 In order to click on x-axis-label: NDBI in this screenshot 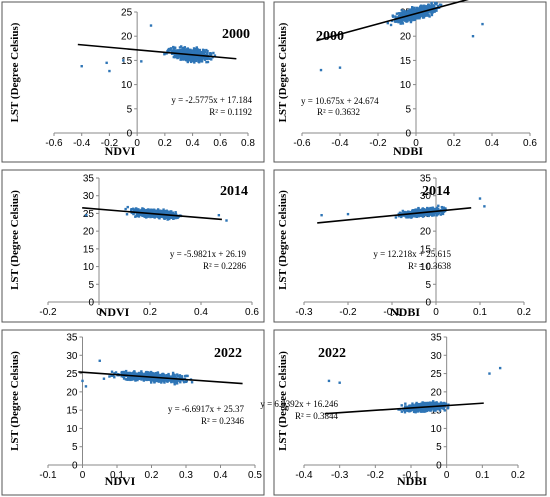, I will do `click(412, 481)`.